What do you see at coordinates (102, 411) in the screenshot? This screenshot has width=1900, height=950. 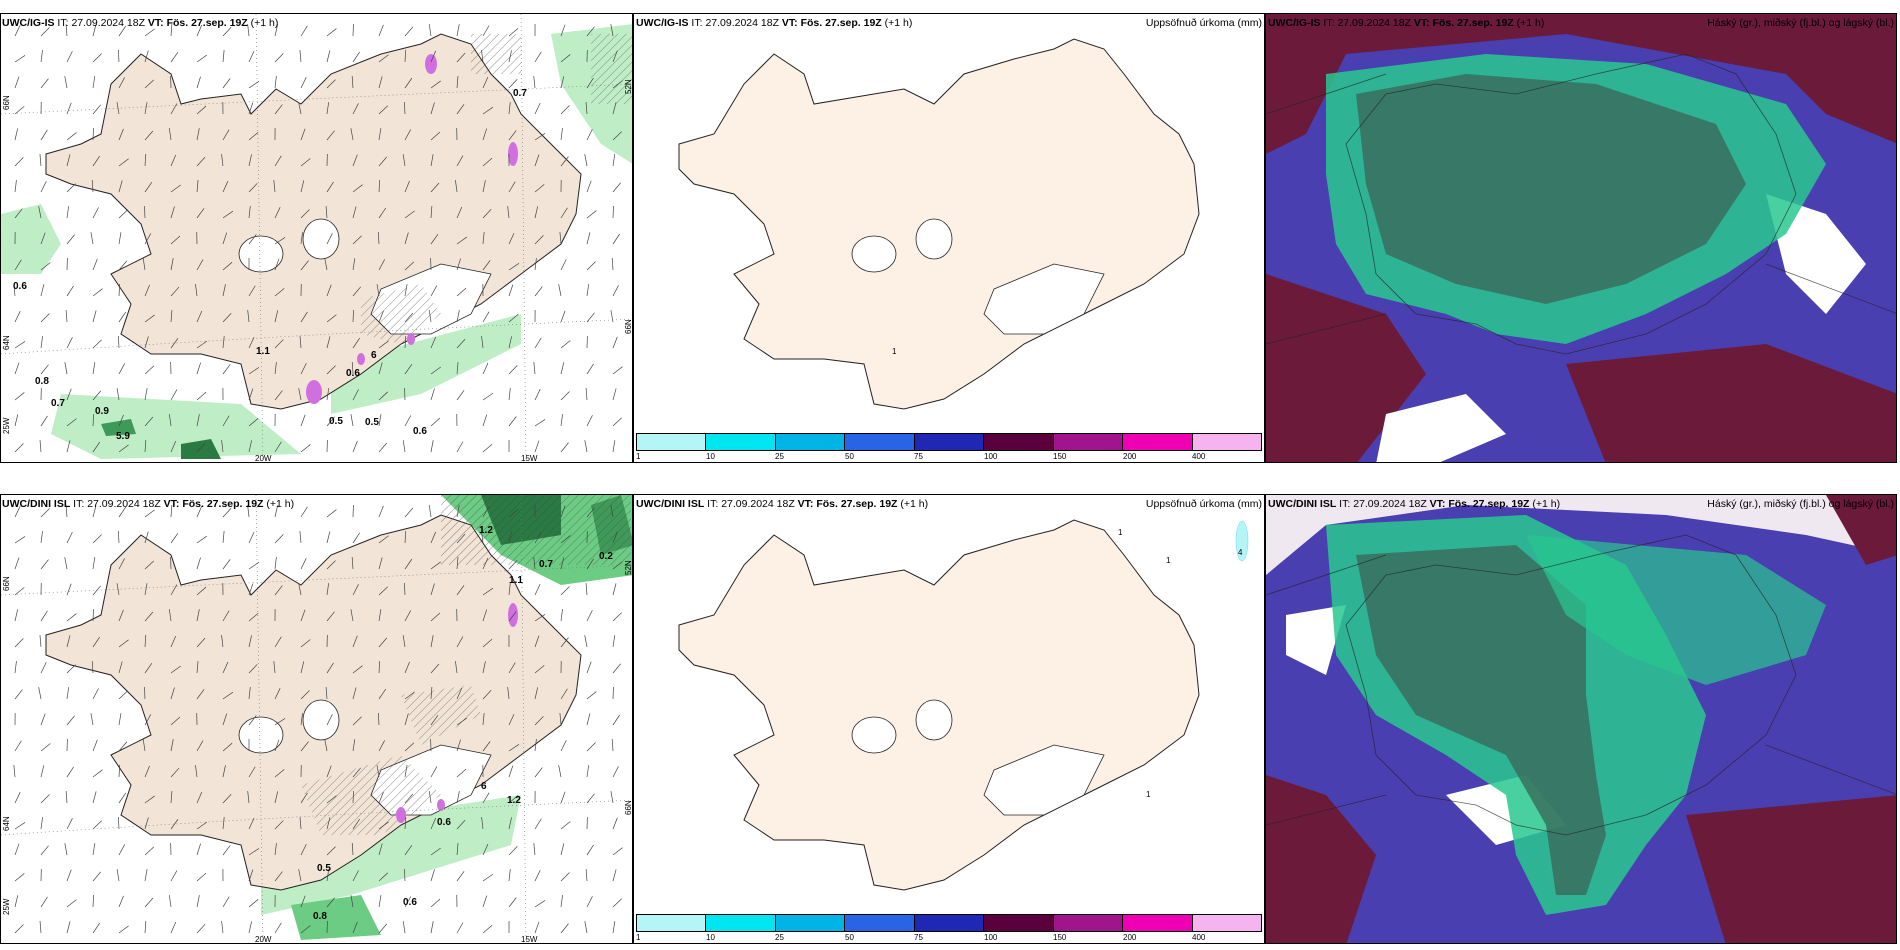 I see `value-label: 0.9` at bounding box center [102, 411].